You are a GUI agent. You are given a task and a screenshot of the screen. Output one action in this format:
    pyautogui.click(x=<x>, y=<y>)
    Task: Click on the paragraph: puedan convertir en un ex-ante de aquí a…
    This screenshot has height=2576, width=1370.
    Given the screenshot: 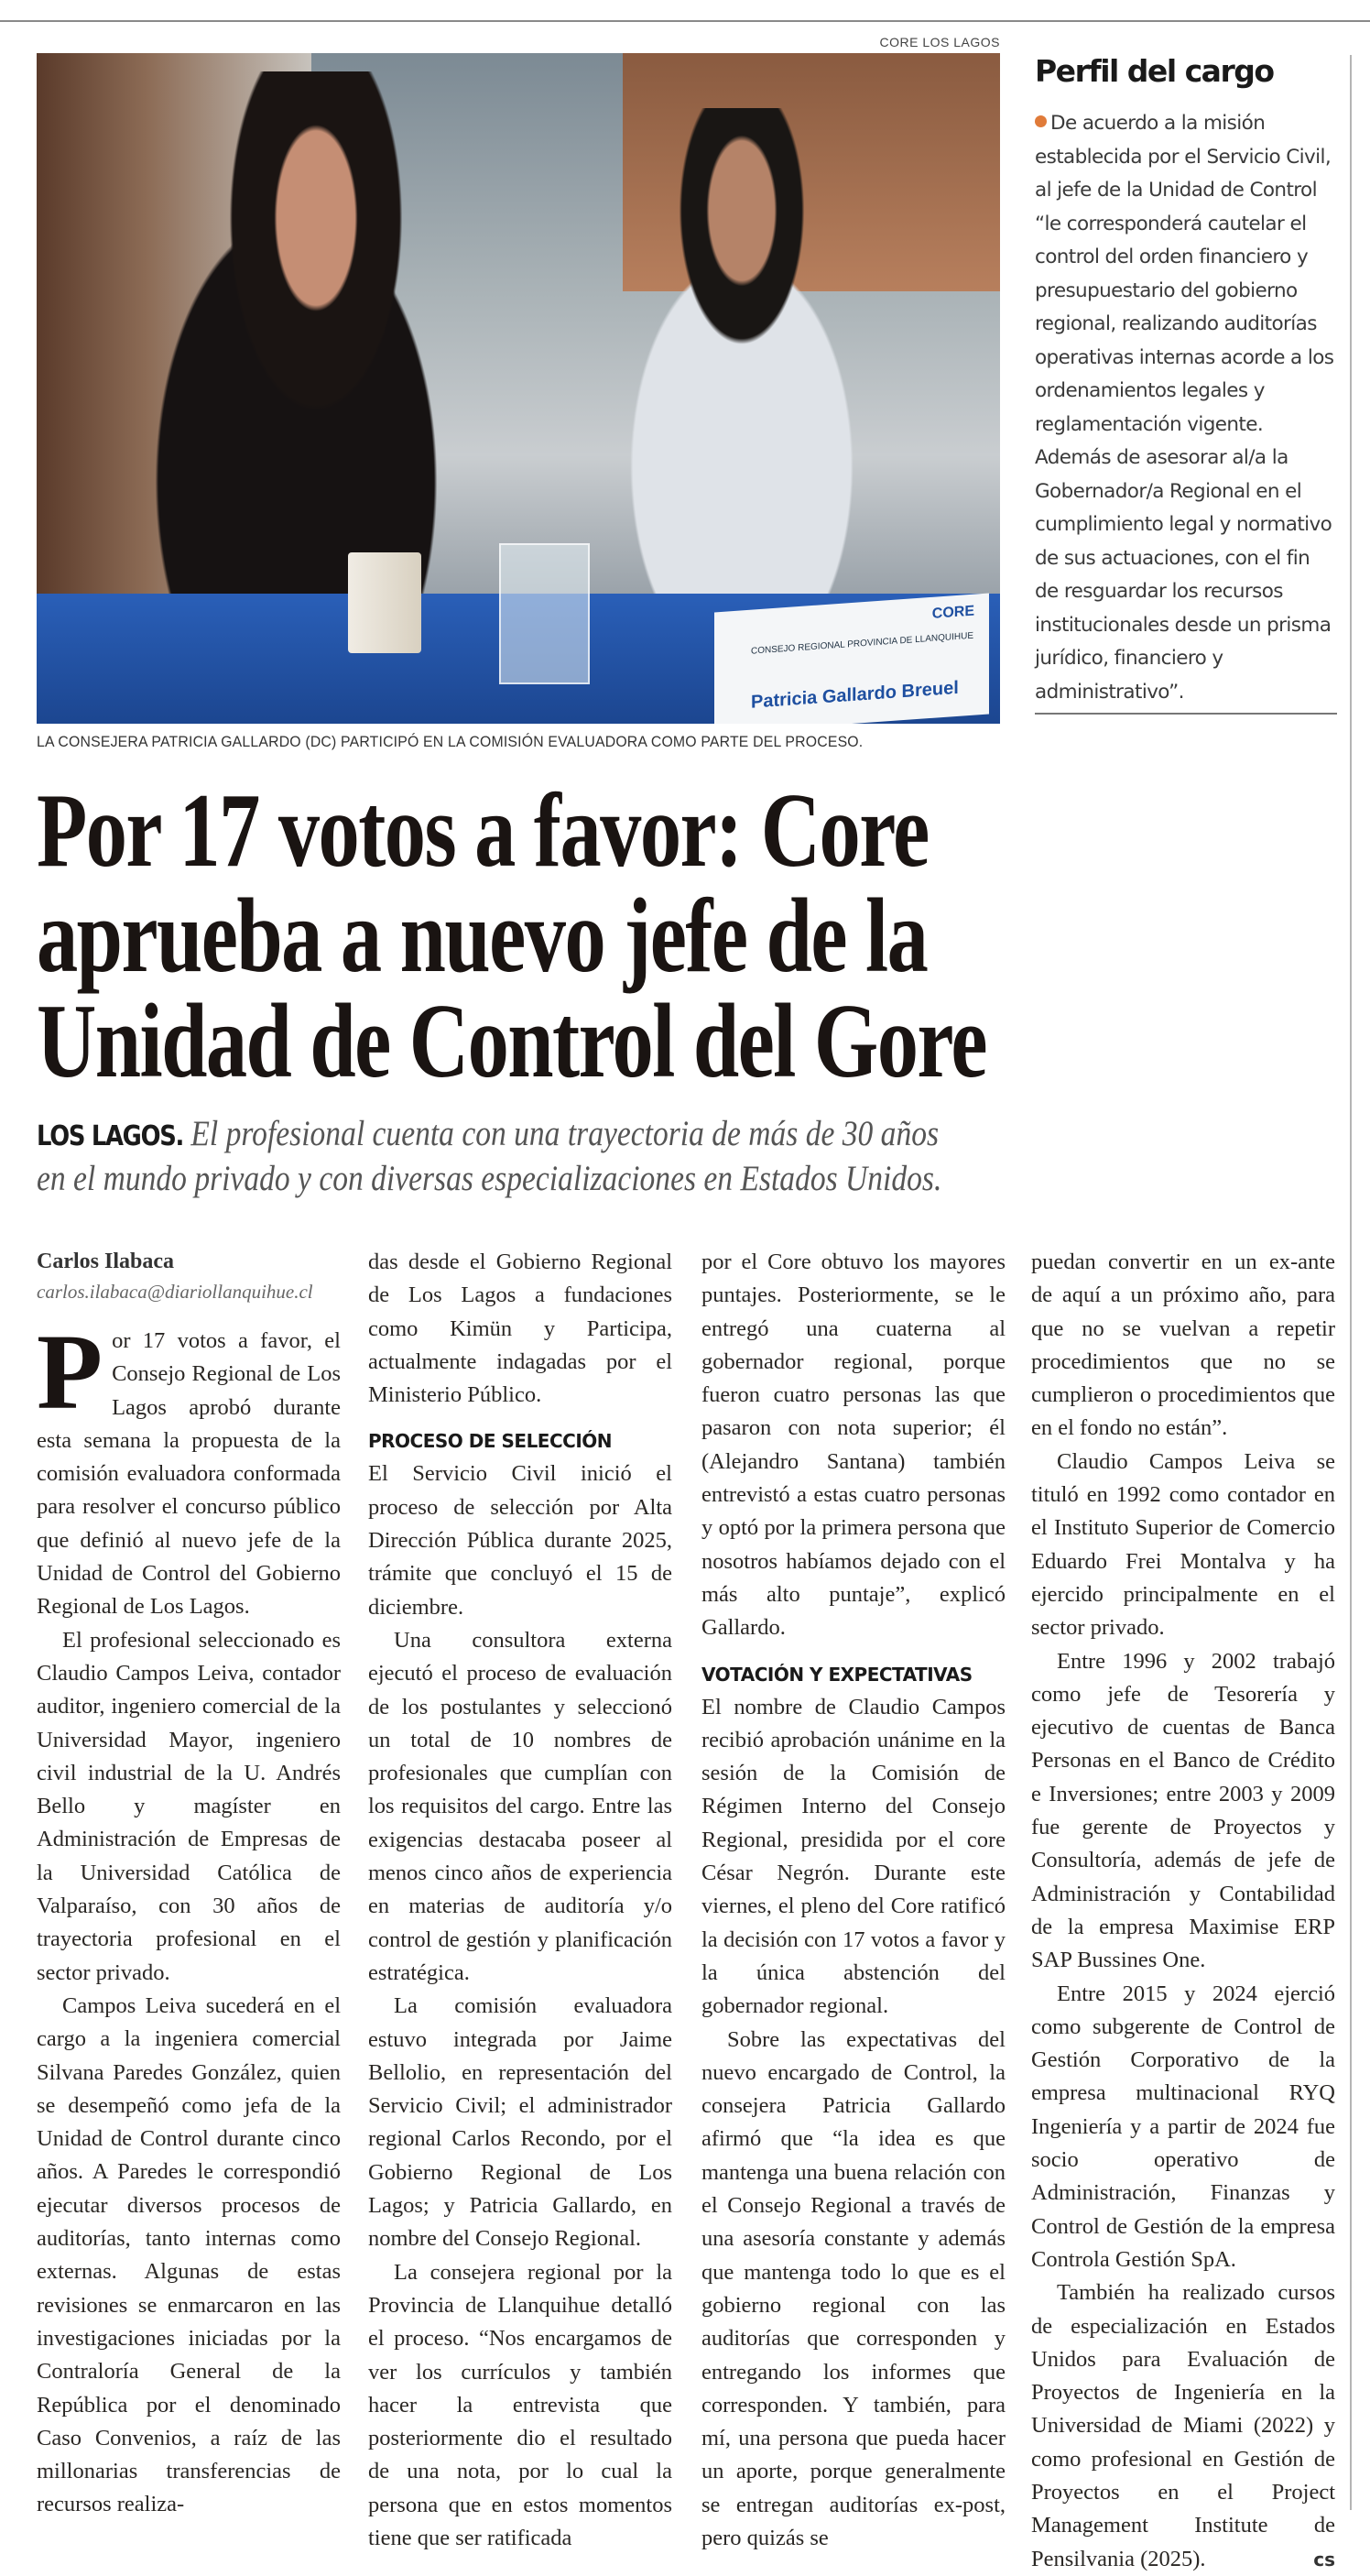 What is the action you would take?
    pyautogui.click(x=1183, y=1346)
    